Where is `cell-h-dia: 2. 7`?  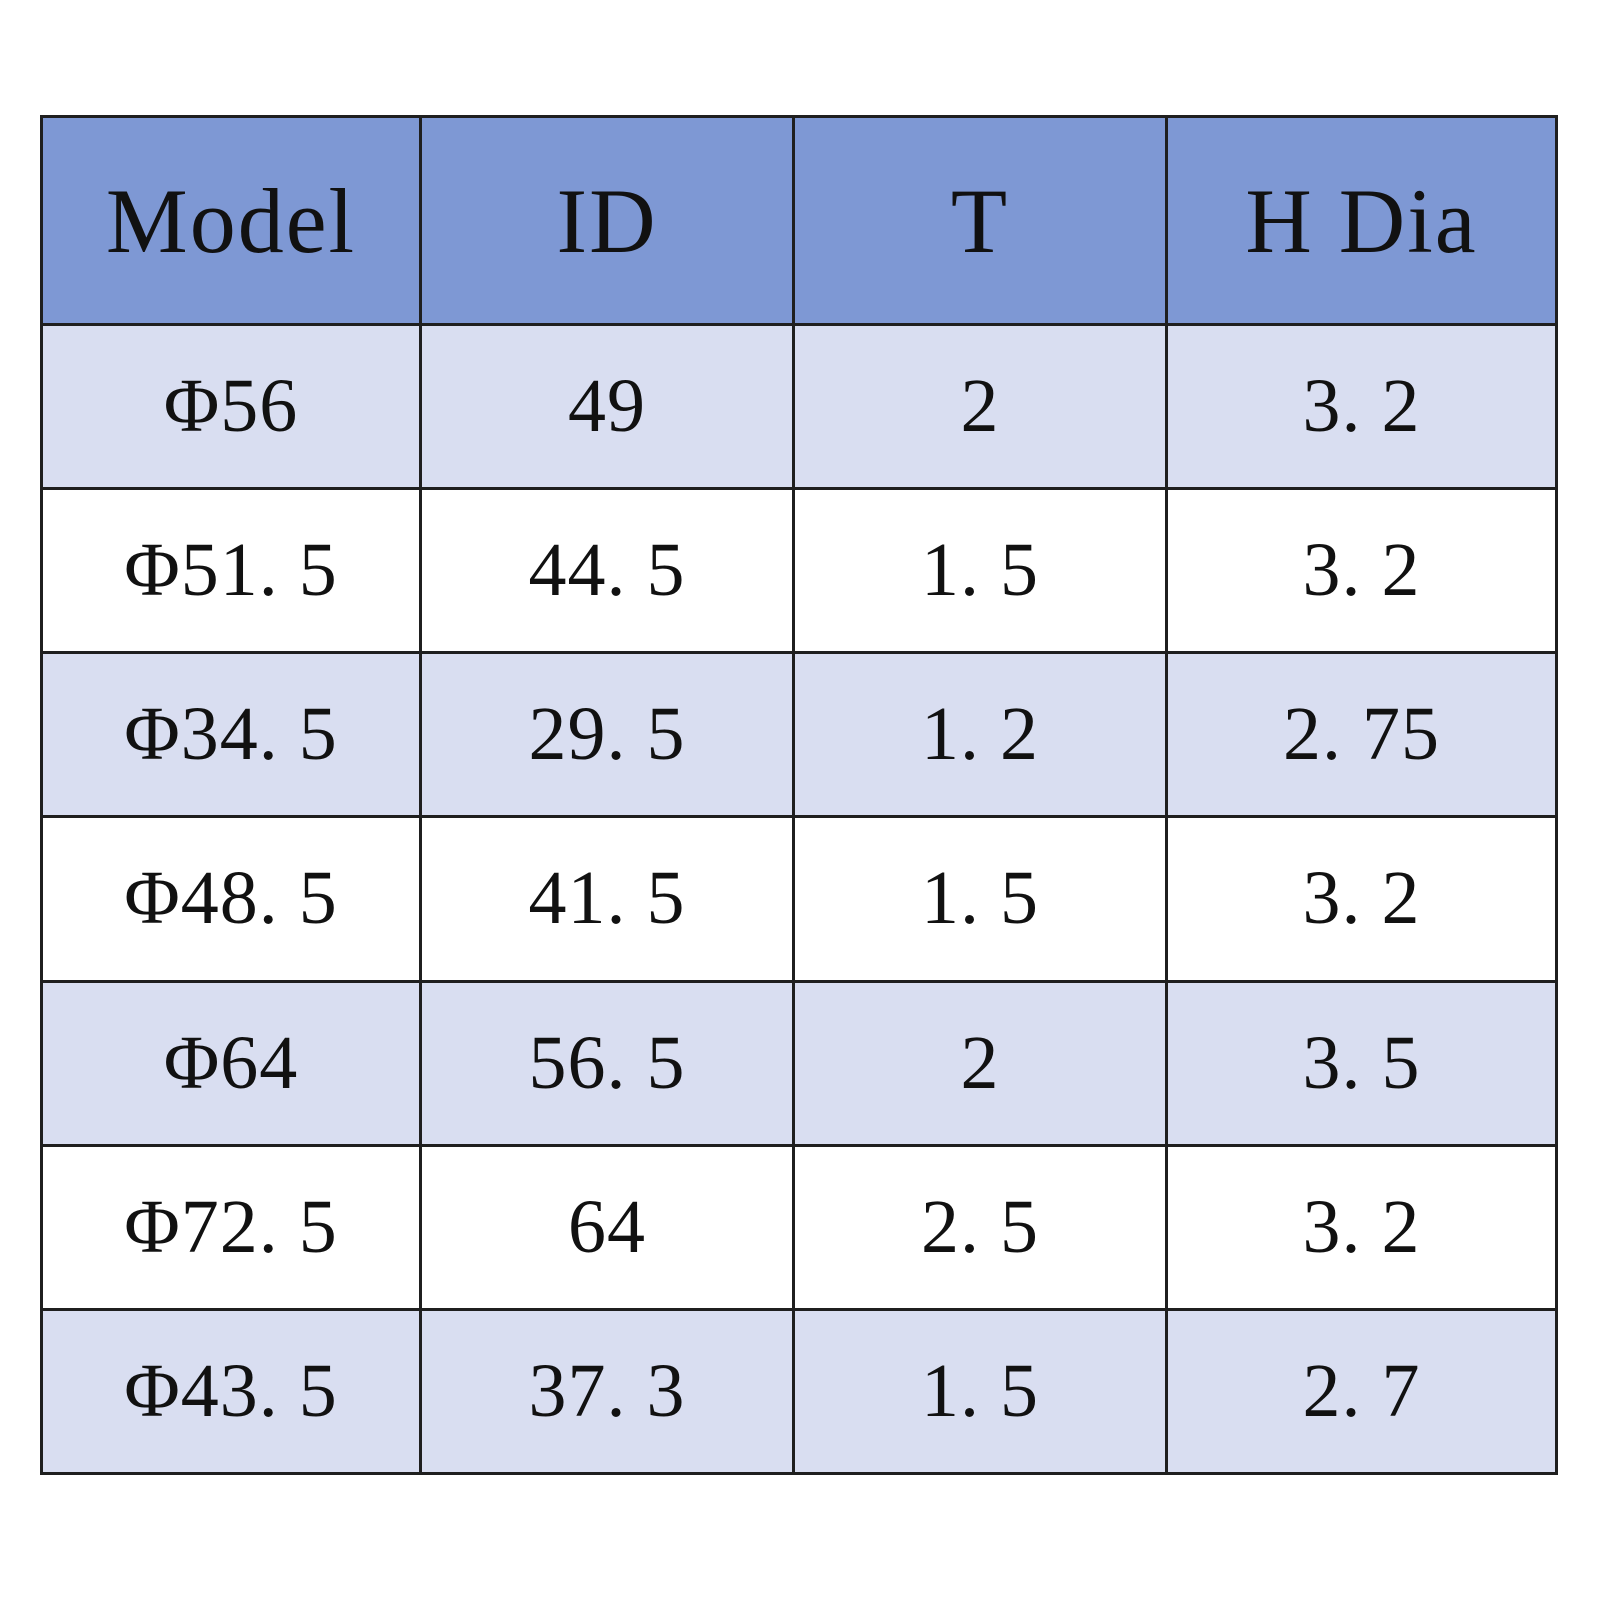 cell-h-dia: 2. 7 is located at coordinates (1361, 1391).